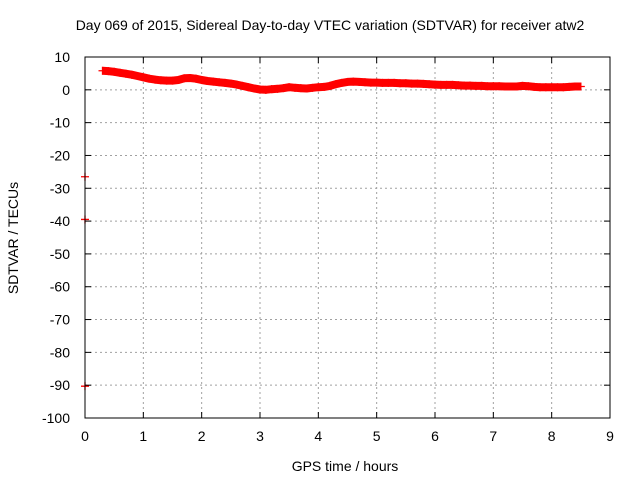 The width and height of the screenshot is (640, 480). I want to click on y-tick-label: -30, so click(60, 188).